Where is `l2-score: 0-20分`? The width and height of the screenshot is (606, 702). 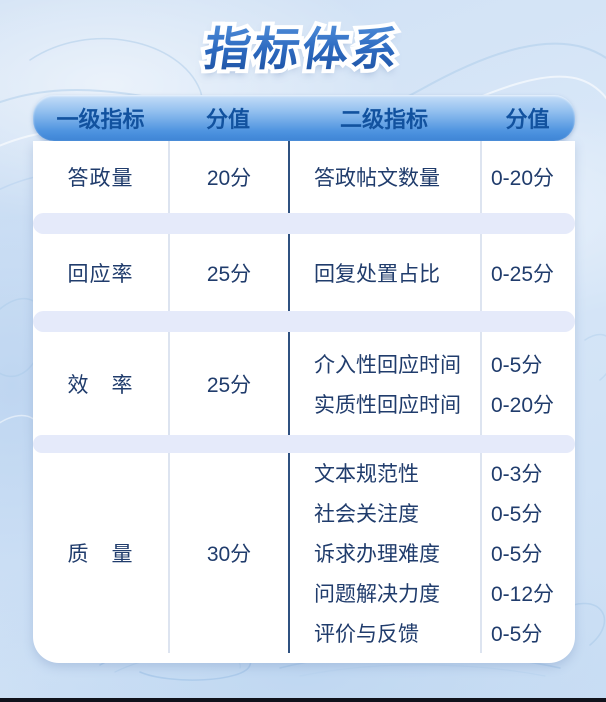
l2-score: 0-20分 is located at coordinates (523, 405).